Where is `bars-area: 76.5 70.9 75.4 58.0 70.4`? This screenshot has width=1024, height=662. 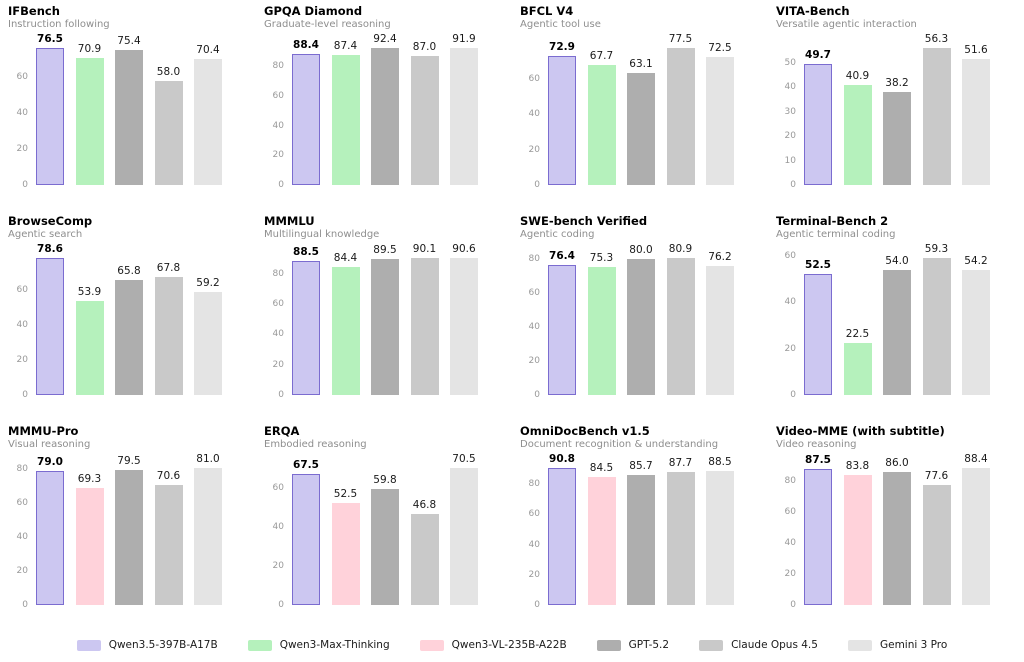 bars-area: 76.5 70.9 75.4 58.0 70.4 is located at coordinates (129, 109).